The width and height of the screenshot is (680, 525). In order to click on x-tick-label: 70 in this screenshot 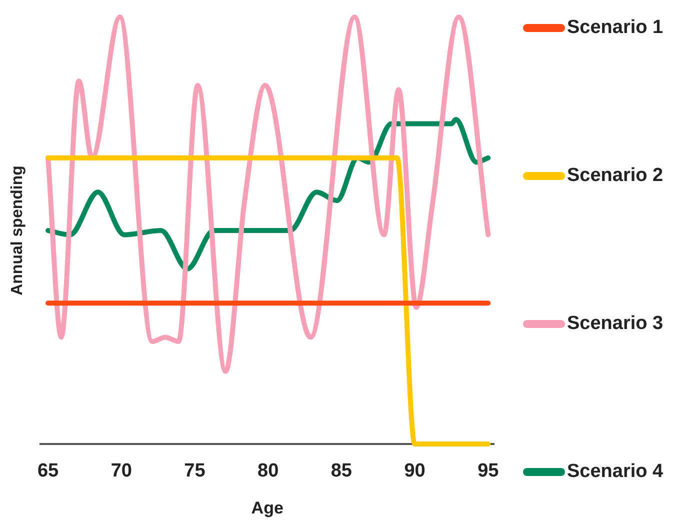, I will do `click(121, 471)`.